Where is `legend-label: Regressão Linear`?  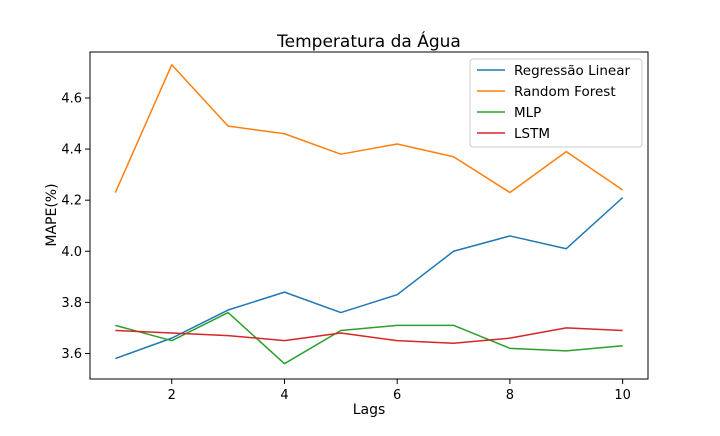
legend-label: Regressão Linear is located at coordinates (572, 71).